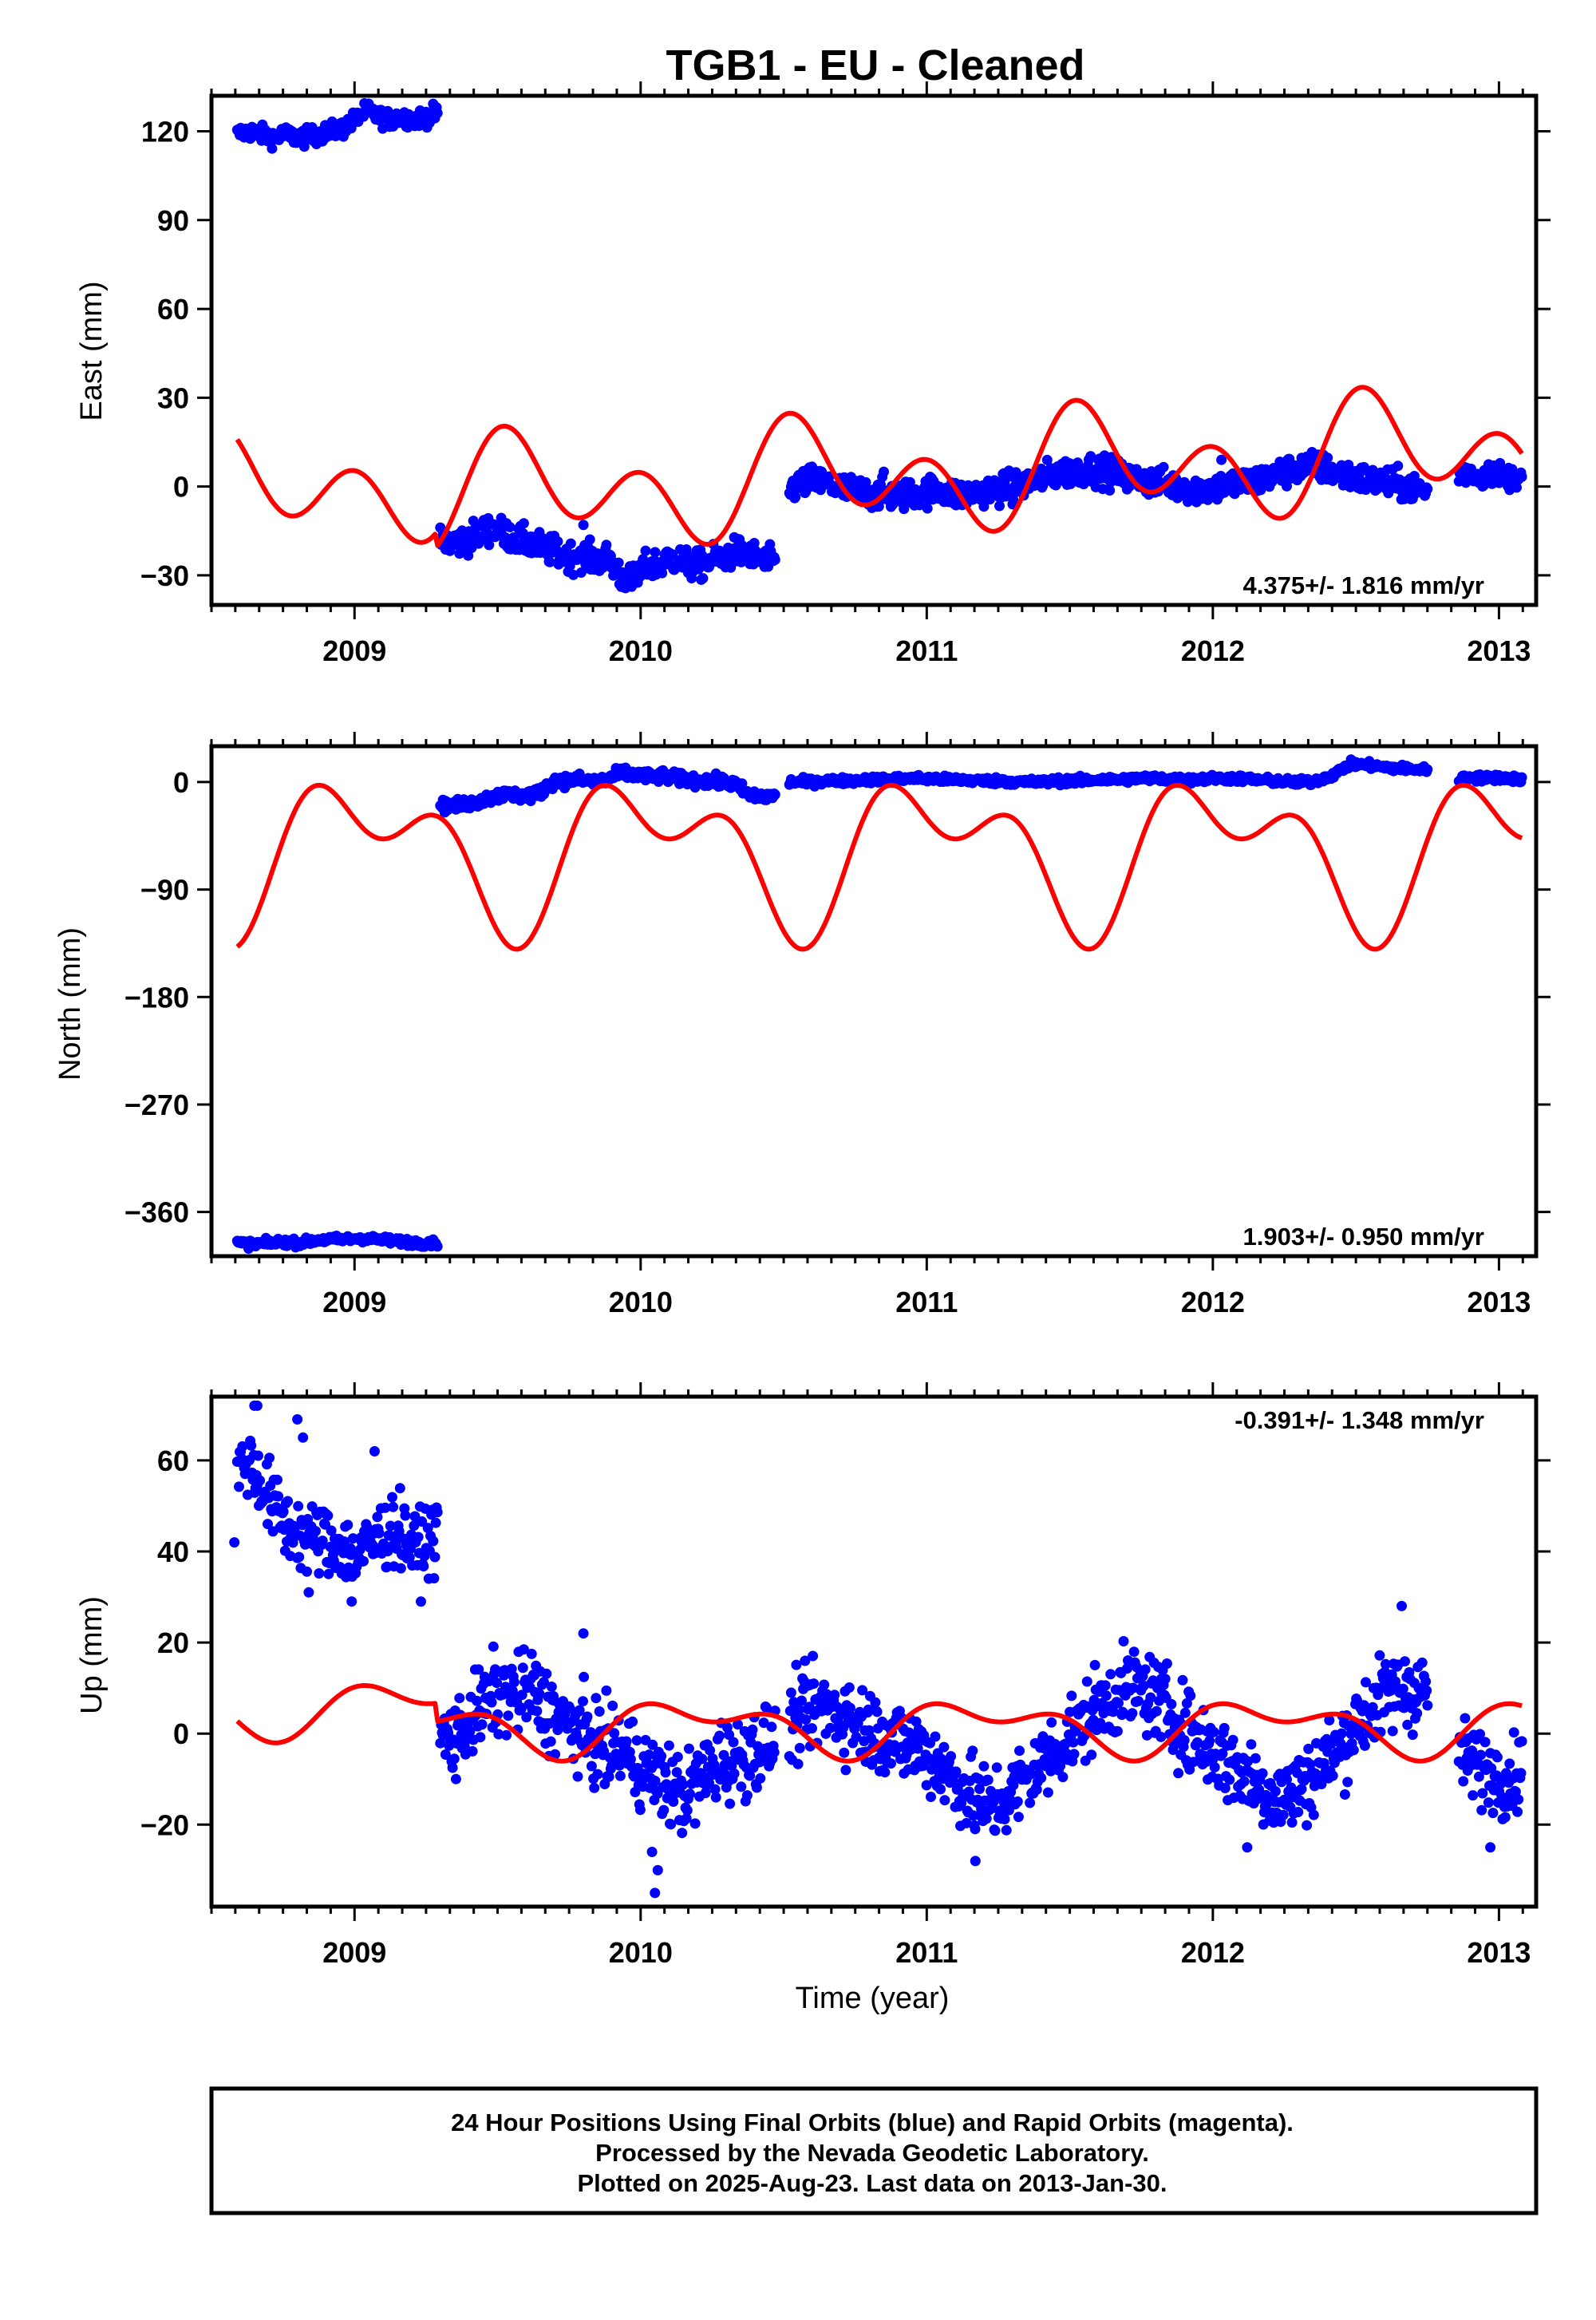 The image size is (1596, 2320). What do you see at coordinates (173, 397) in the screenshot?
I see `east-y-tick-label: 30` at bounding box center [173, 397].